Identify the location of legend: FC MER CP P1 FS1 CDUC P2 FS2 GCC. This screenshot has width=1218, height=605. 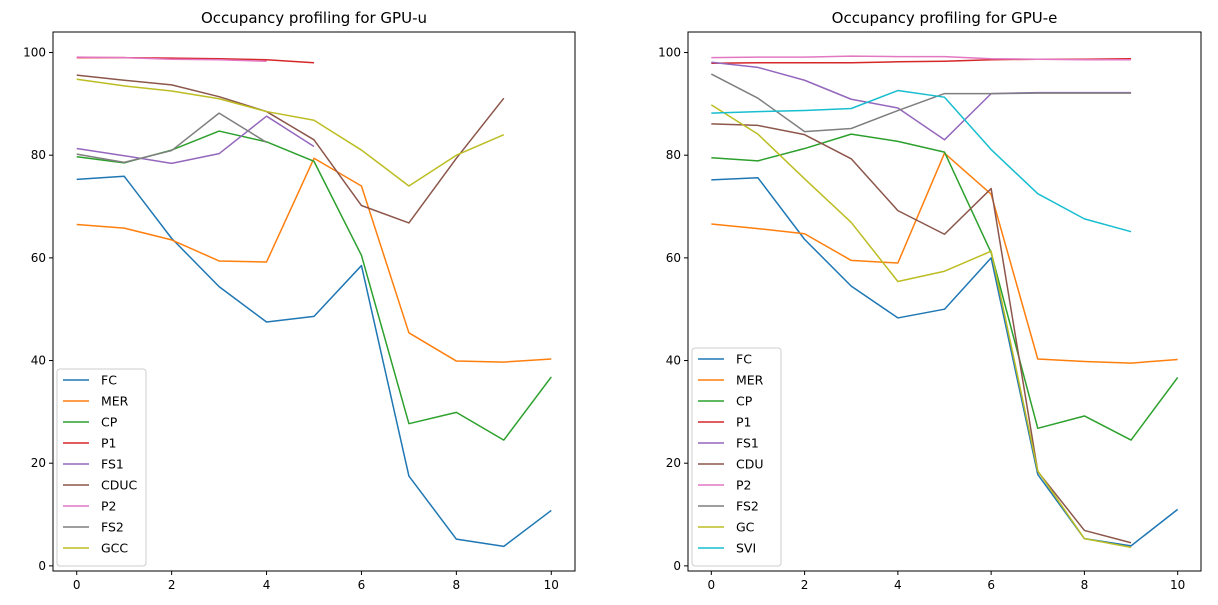
(101, 467).